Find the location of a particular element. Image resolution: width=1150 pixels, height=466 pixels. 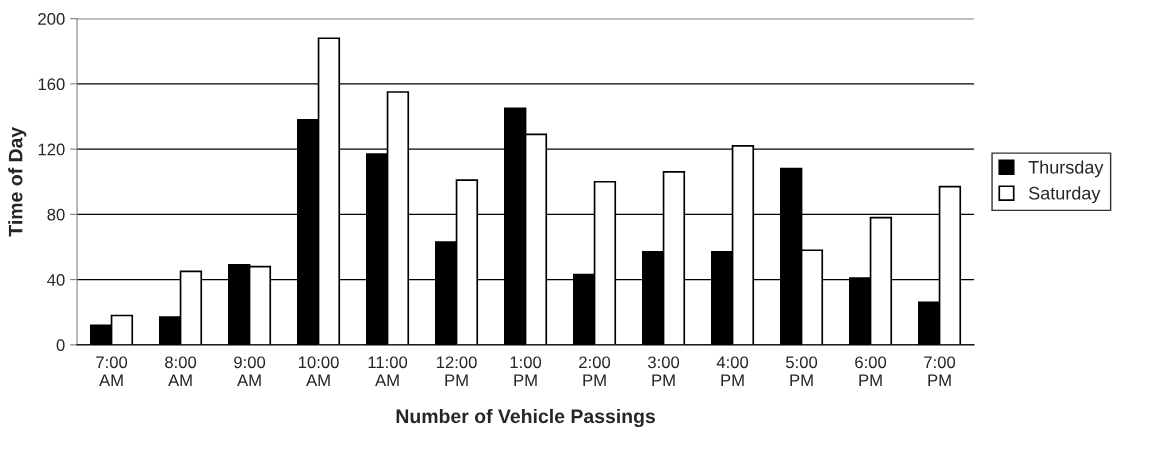

y-tick-label: 120 is located at coordinates (51, 149).